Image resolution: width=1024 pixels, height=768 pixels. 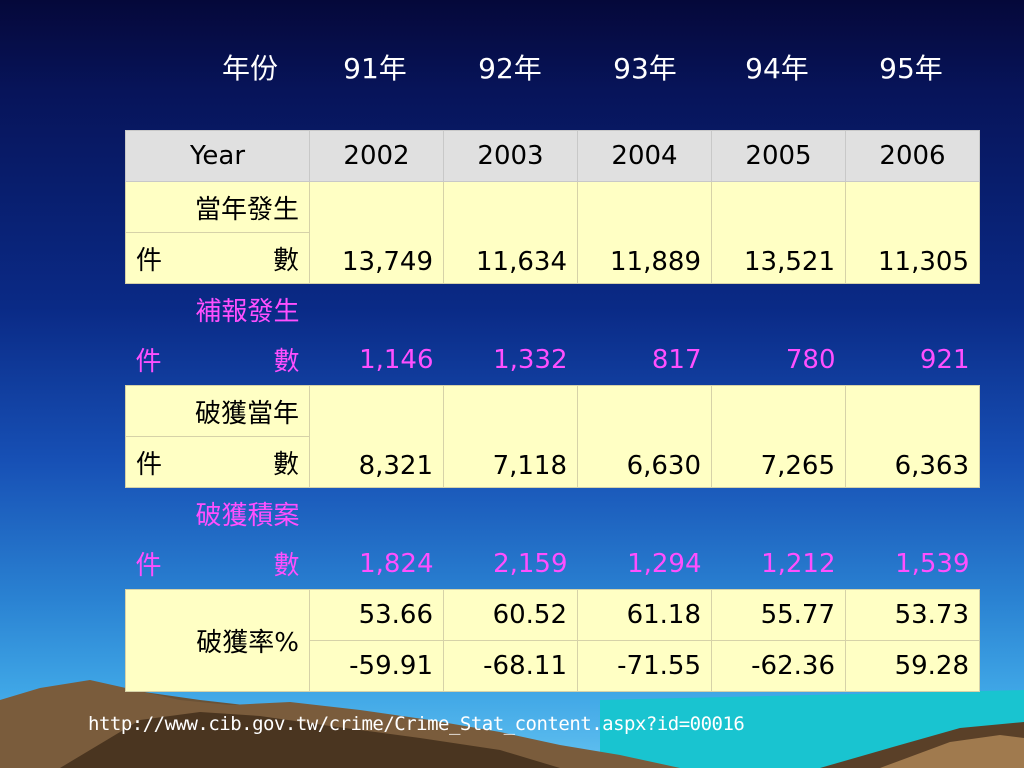 What do you see at coordinates (944, 359) in the screenshot?
I see `table-cell: 921` at bounding box center [944, 359].